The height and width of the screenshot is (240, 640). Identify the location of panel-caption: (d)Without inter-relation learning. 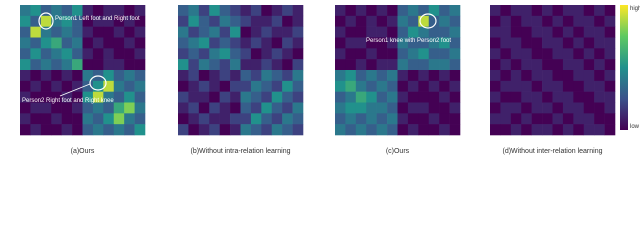
(553, 151).